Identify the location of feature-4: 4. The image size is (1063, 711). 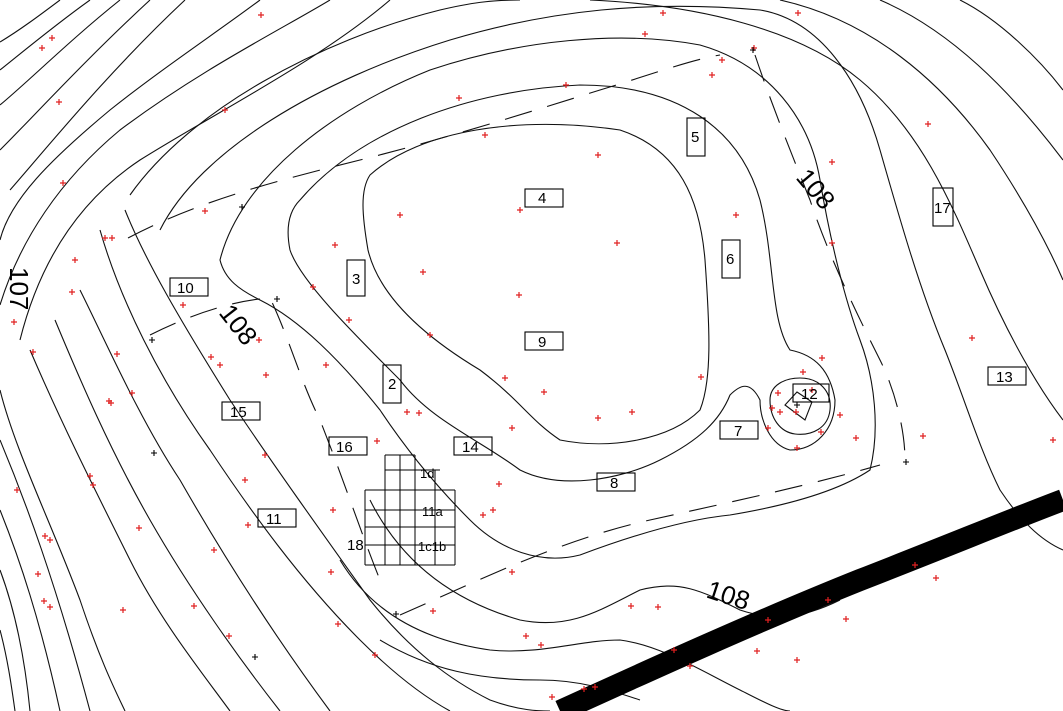
(544, 198).